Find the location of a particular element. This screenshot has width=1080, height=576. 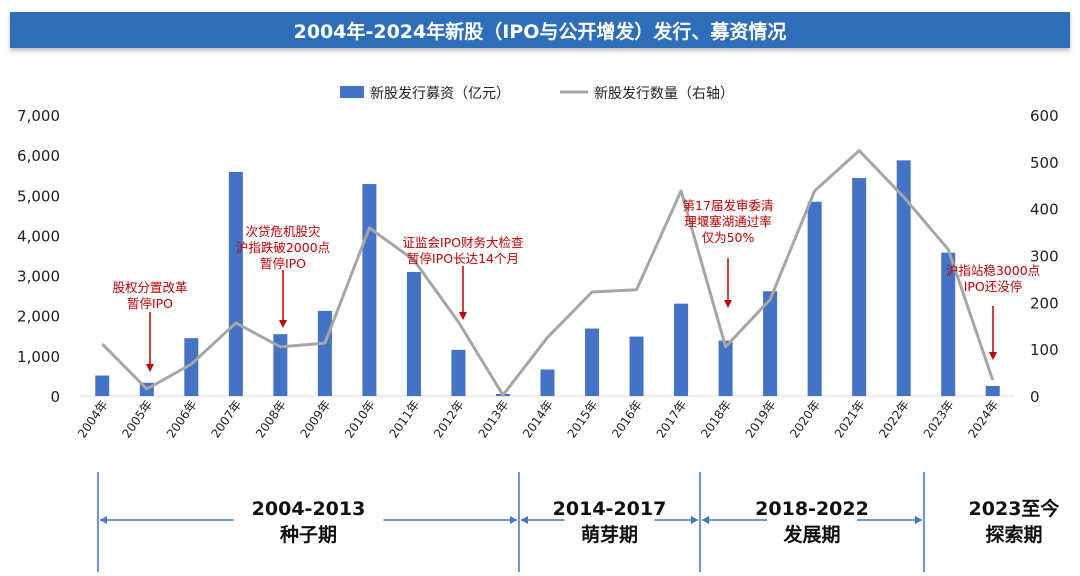

x-axis-tick: 2023年 is located at coordinates (939, 419).